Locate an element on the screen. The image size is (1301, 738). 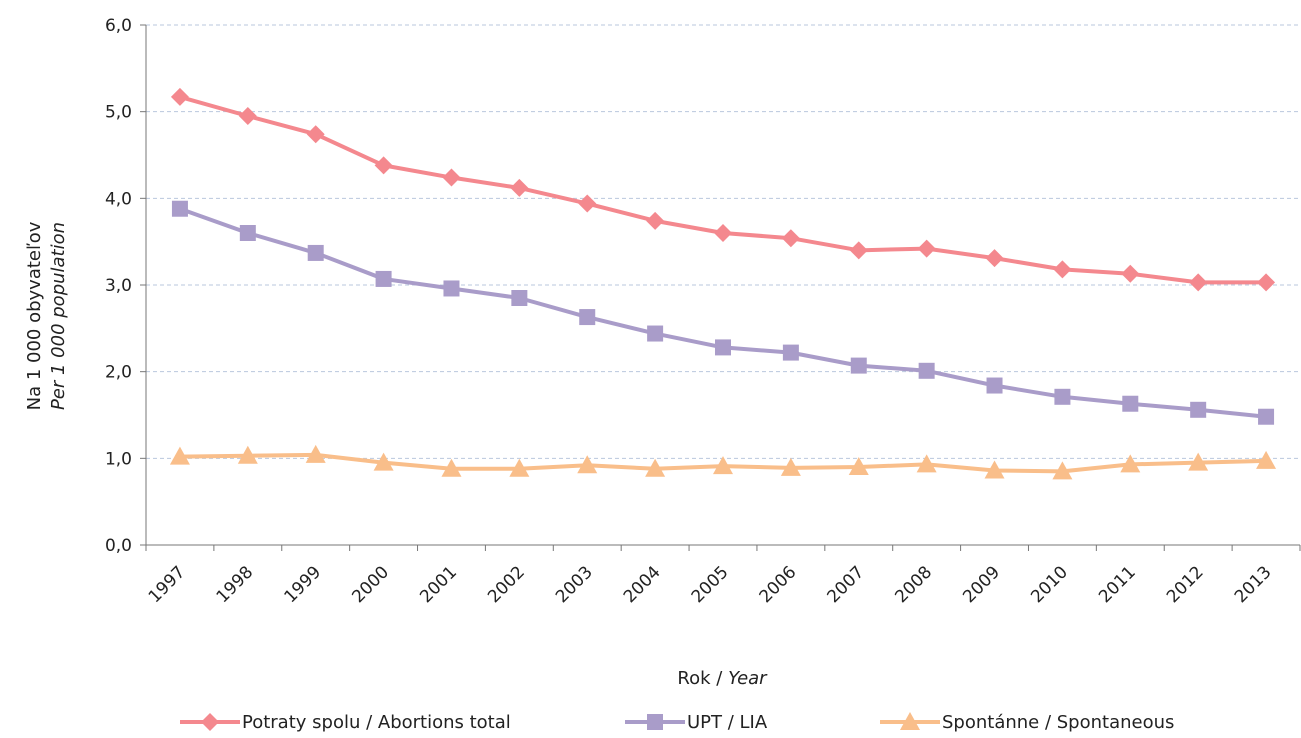
y-tick-label: 2,0 is located at coordinates (118, 373).